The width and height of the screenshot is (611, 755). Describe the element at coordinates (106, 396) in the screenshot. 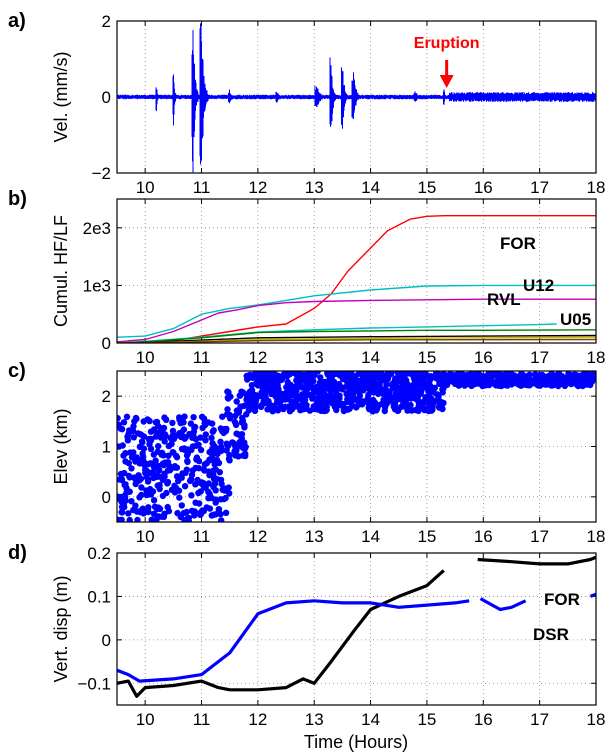

I see `y-tick-label: 2` at that location.